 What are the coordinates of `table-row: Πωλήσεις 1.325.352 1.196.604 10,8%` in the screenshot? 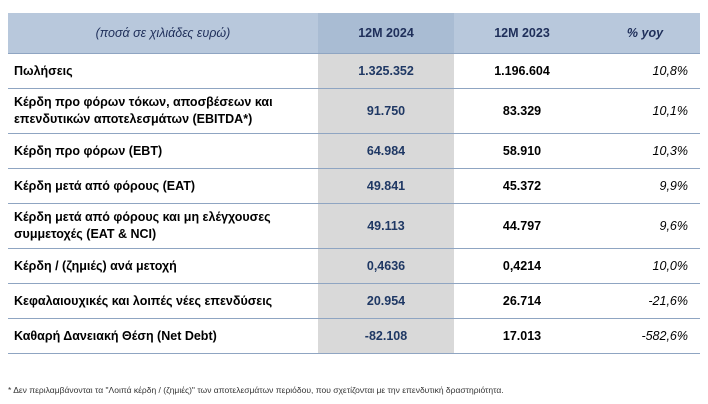 It's located at (354, 71).